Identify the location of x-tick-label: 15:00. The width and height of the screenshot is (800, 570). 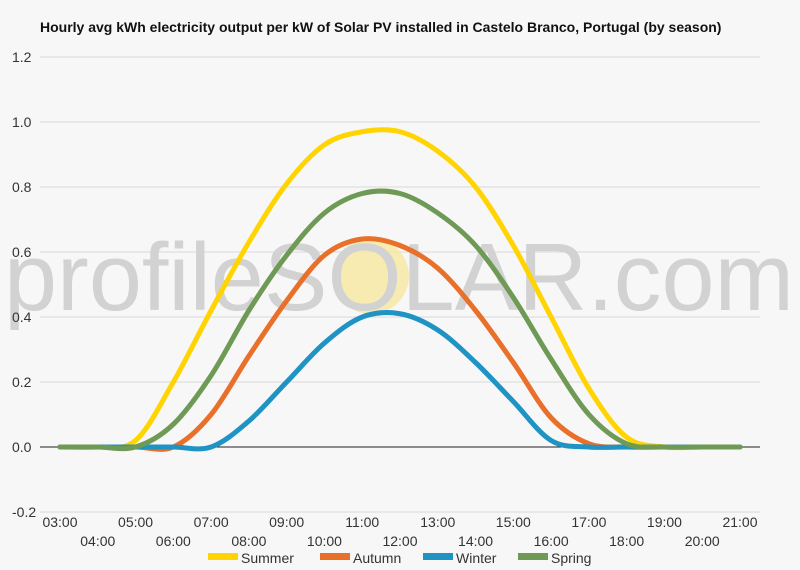
(513, 522).